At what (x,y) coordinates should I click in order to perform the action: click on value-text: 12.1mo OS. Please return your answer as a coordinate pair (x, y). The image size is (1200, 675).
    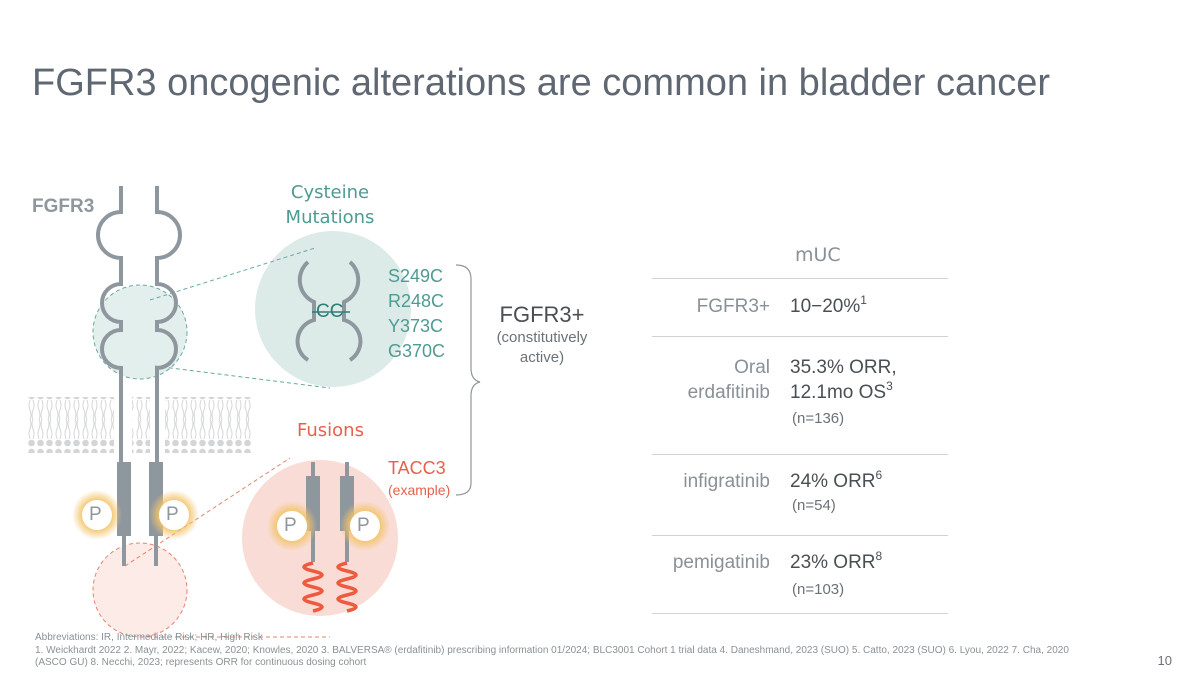
    Looking at the image, I should click on (838, 392).